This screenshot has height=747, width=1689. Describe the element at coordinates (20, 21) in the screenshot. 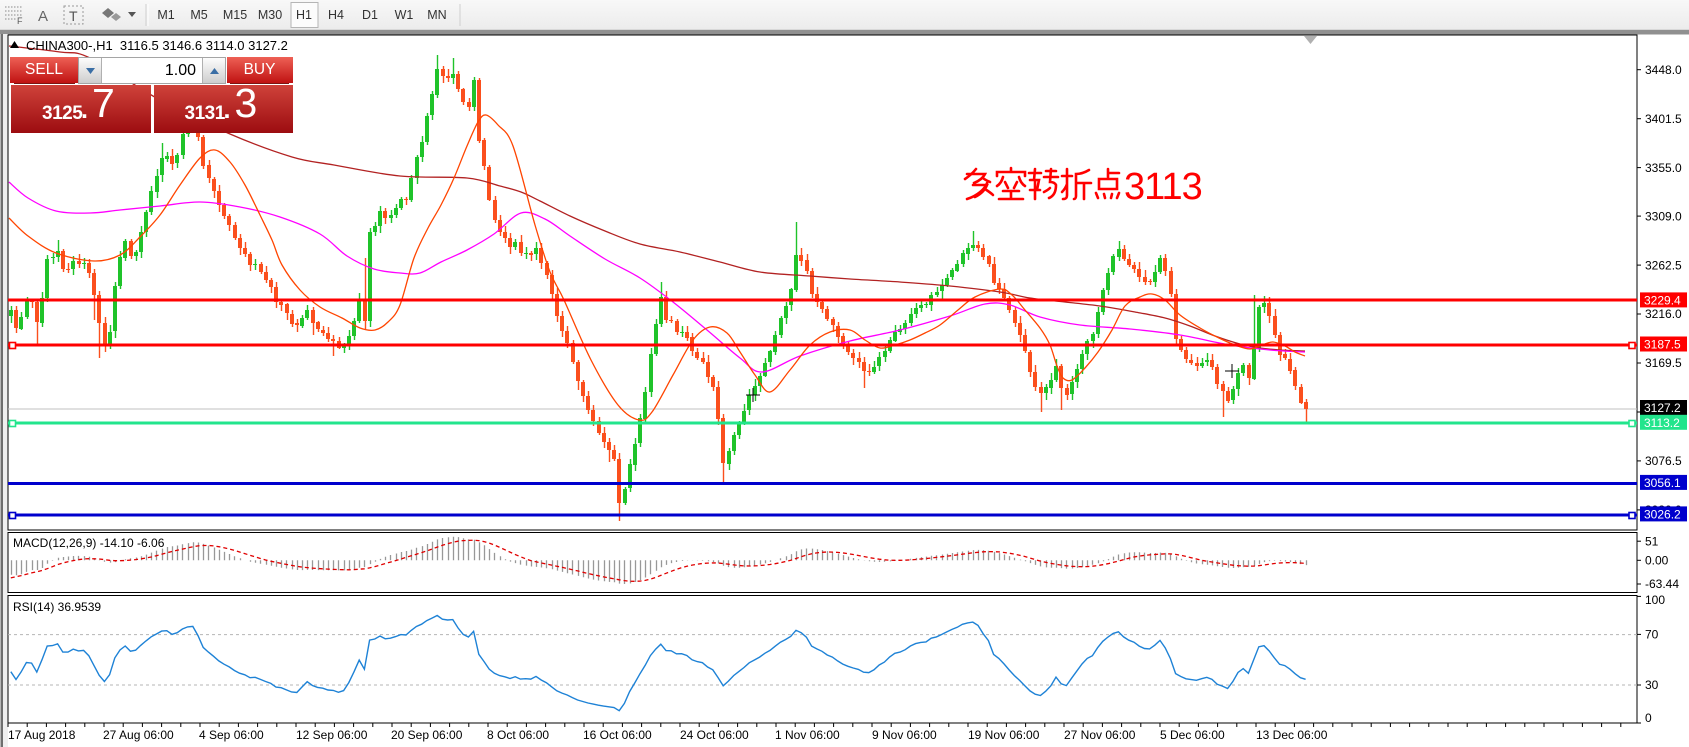

I see `svg-text: F` at that location.